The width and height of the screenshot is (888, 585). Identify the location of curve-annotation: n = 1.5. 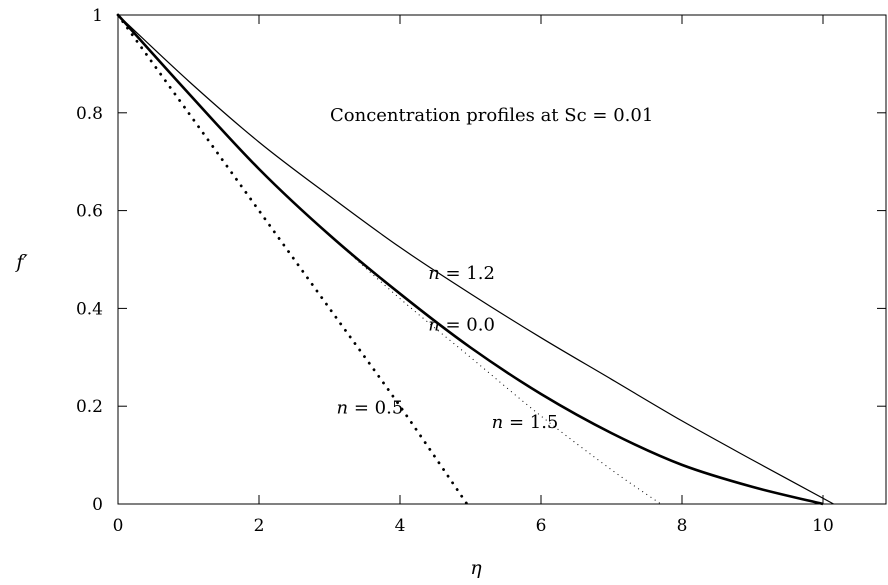
(525, 422).